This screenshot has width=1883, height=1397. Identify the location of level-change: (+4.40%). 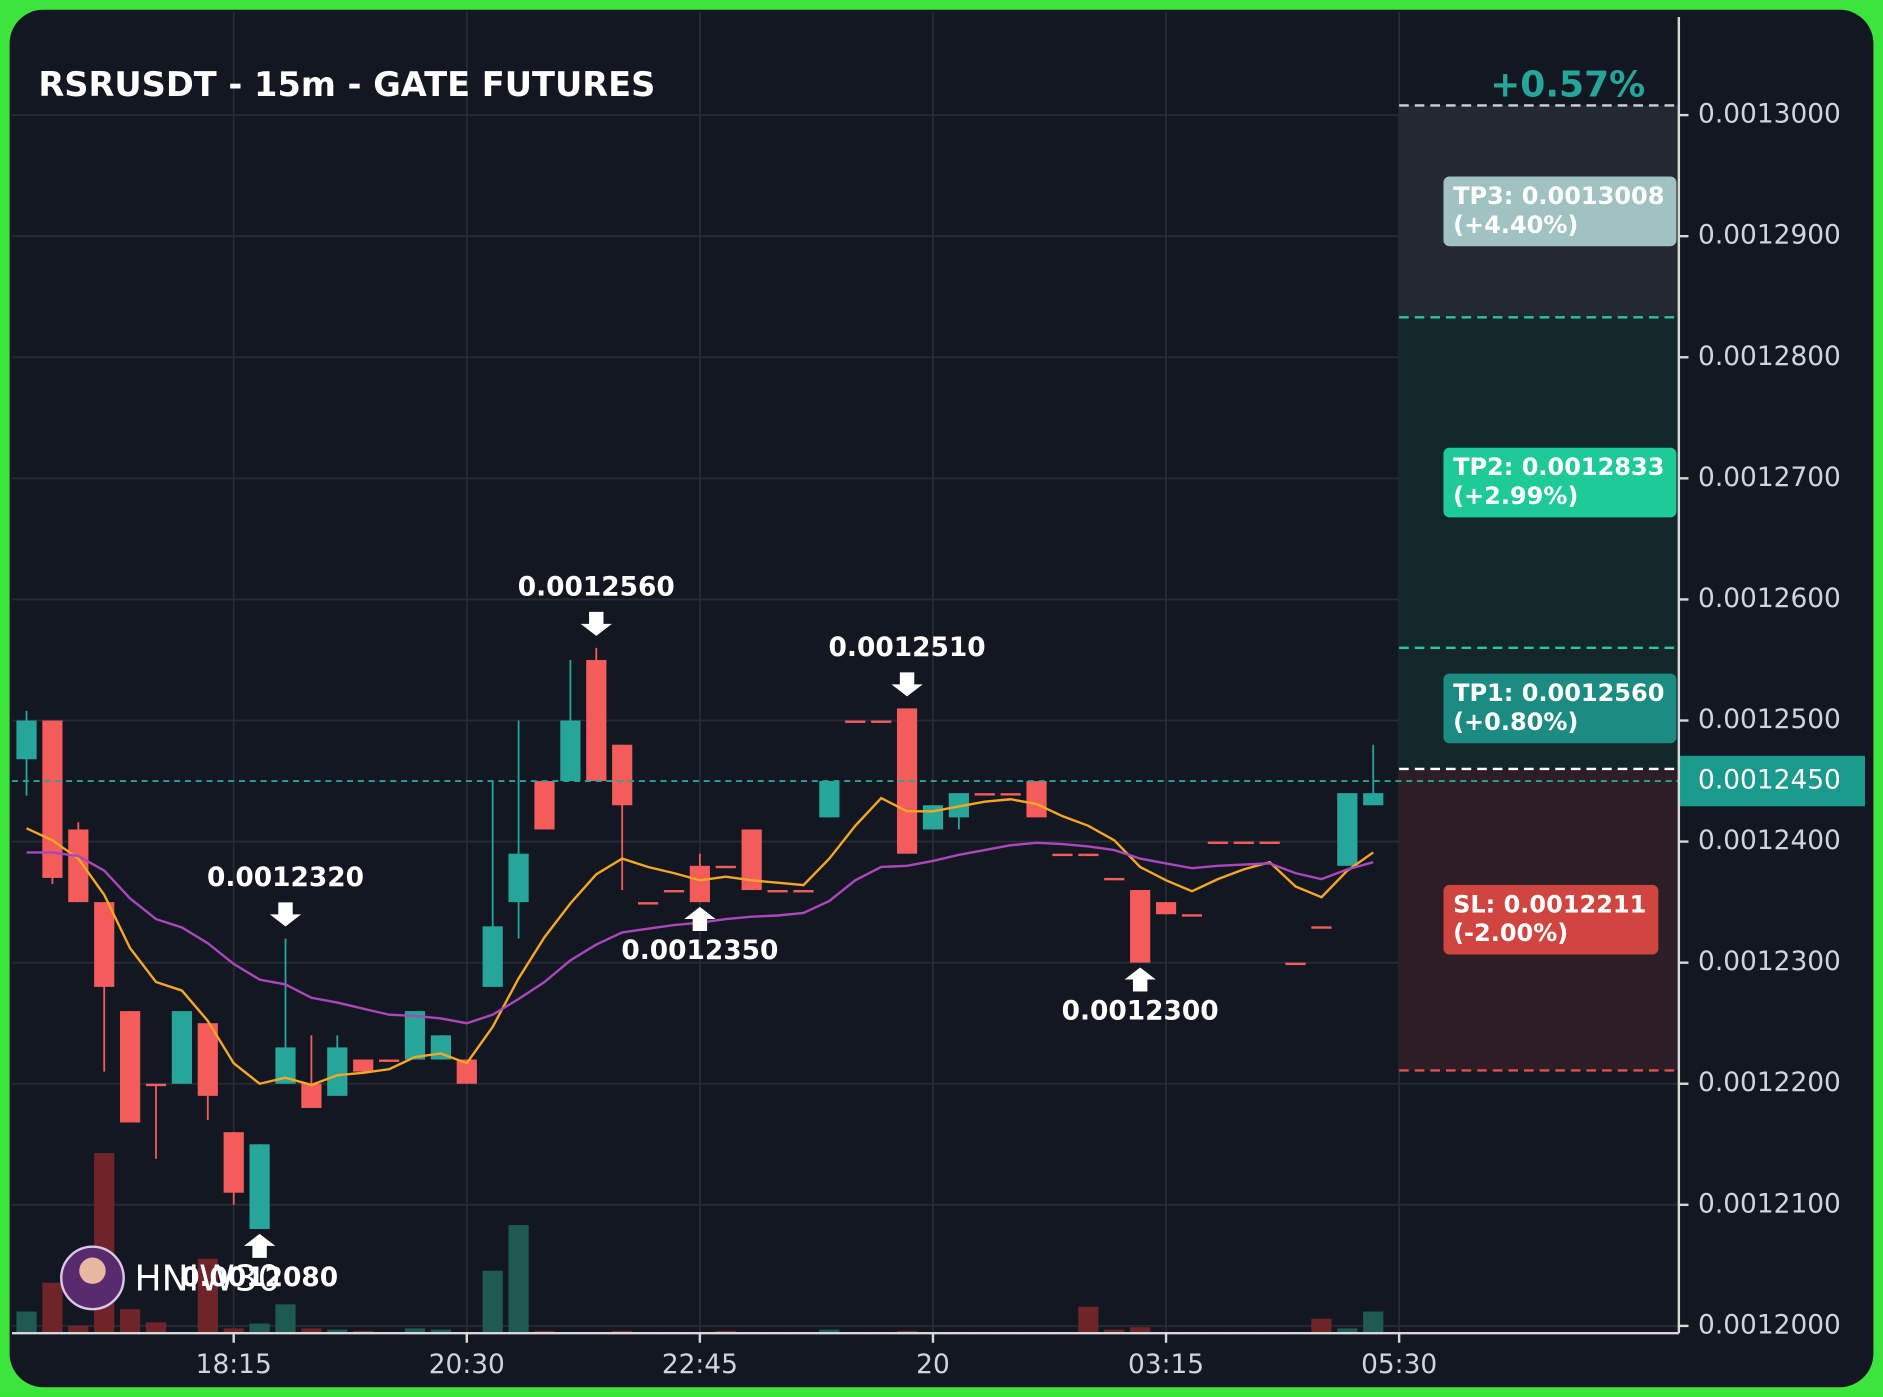
(1515, 225).